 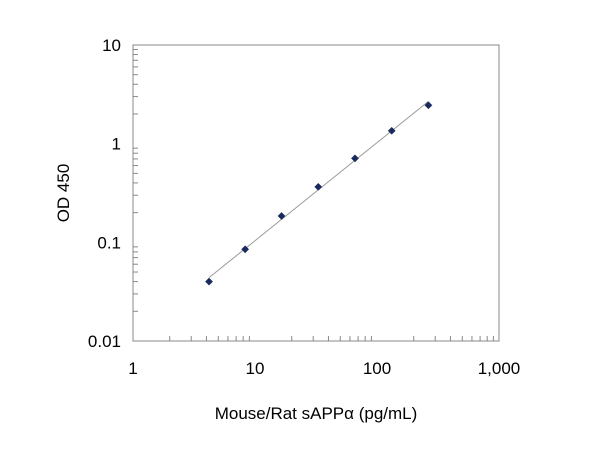 I want to click on x-tick-label: 1, so click(x=132, y=368).